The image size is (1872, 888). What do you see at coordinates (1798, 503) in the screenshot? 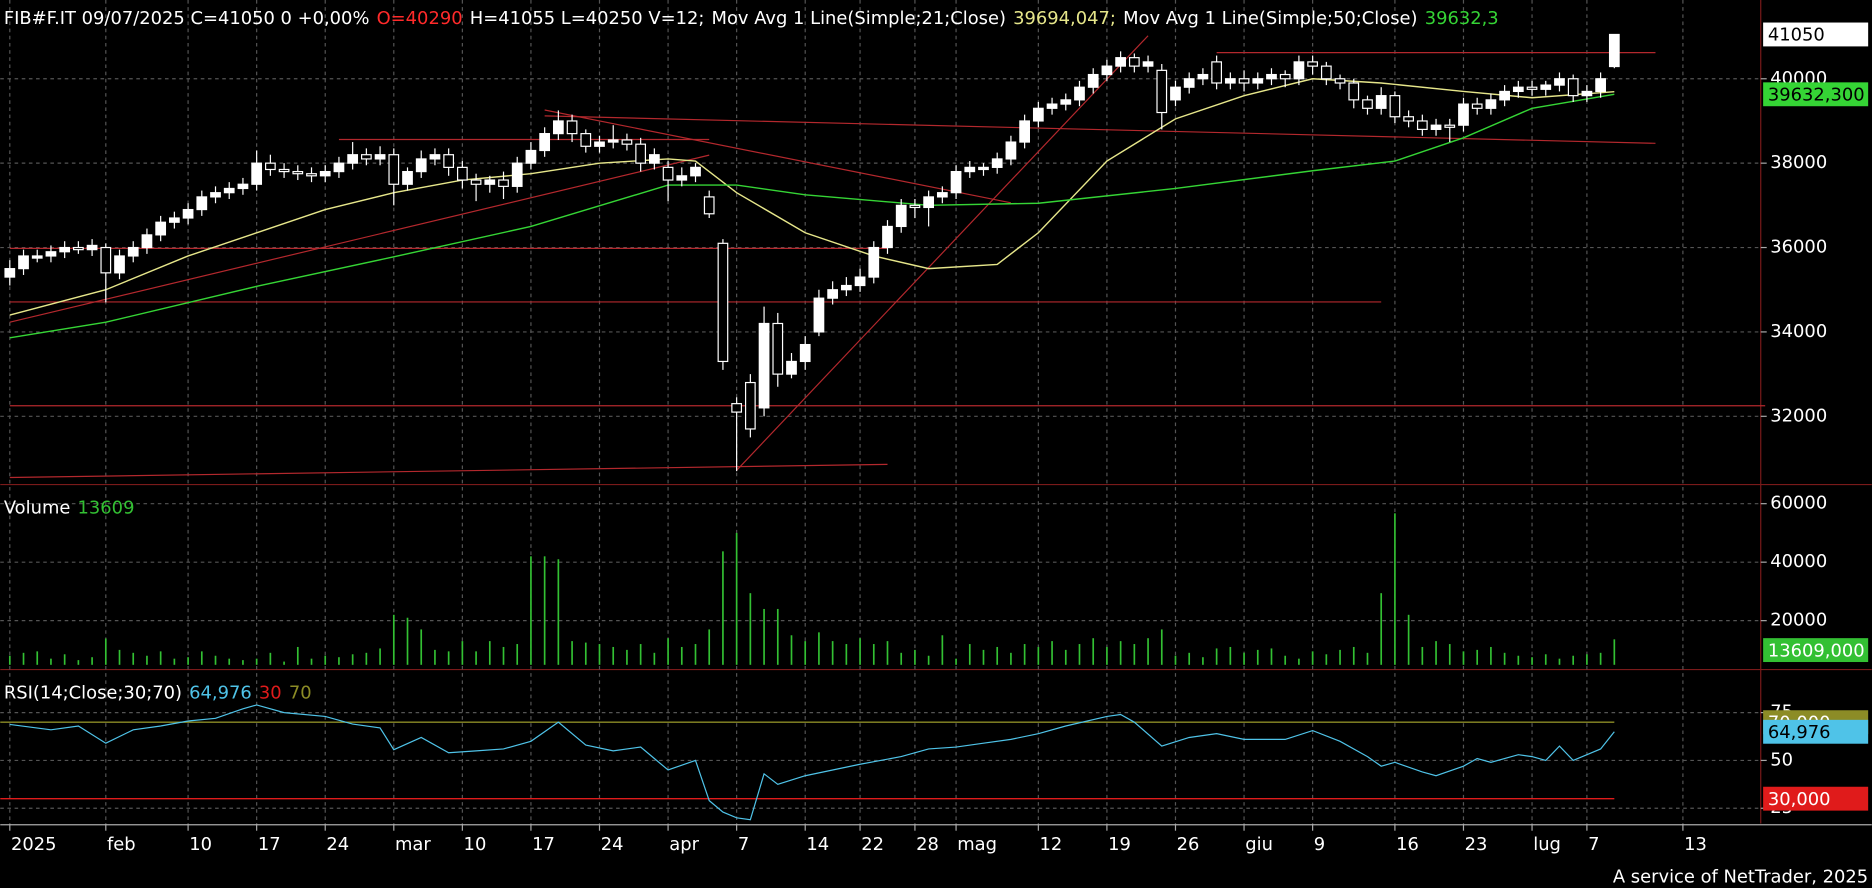
I see `y-tick-label: 60000` at bounding box center [1798, 503].